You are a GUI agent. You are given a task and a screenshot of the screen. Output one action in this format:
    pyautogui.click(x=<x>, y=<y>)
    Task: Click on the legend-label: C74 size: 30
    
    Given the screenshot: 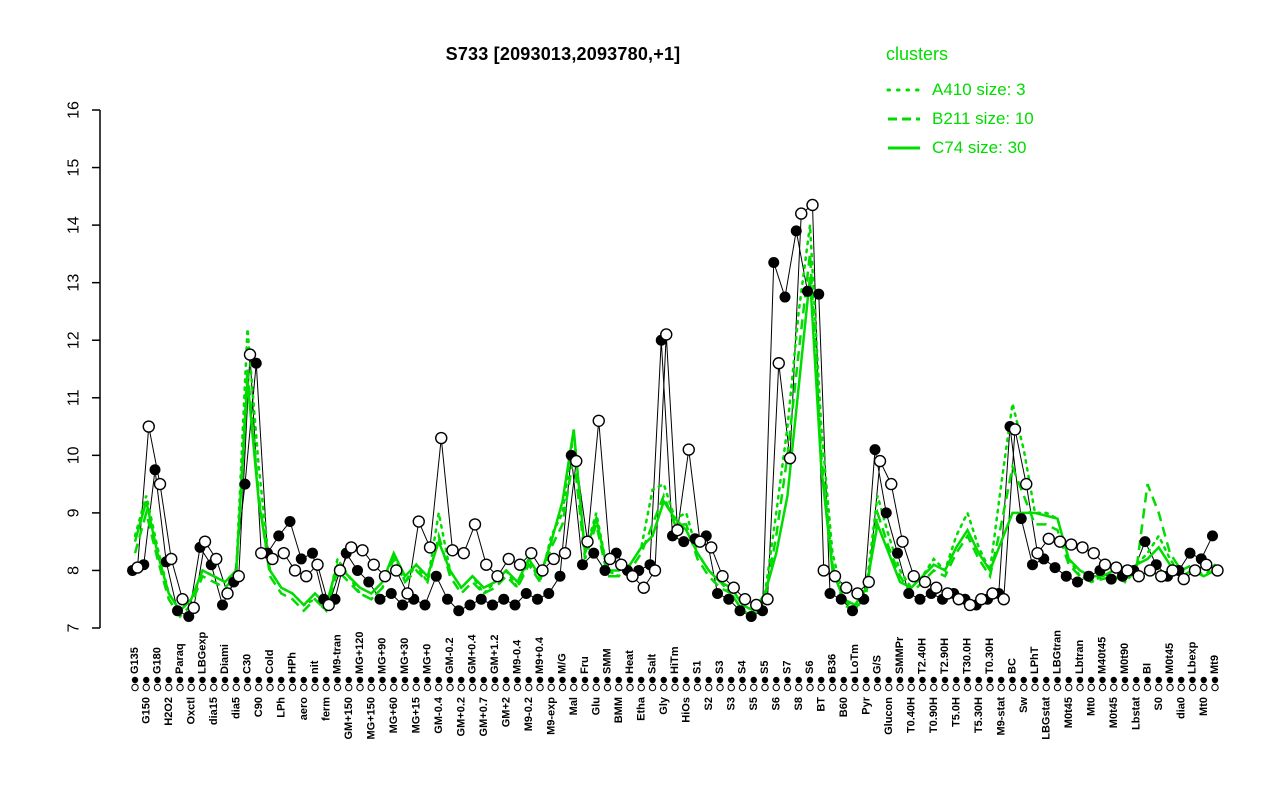 What is the action you would take?
    pyautogui.click(x=979, y=147)
    